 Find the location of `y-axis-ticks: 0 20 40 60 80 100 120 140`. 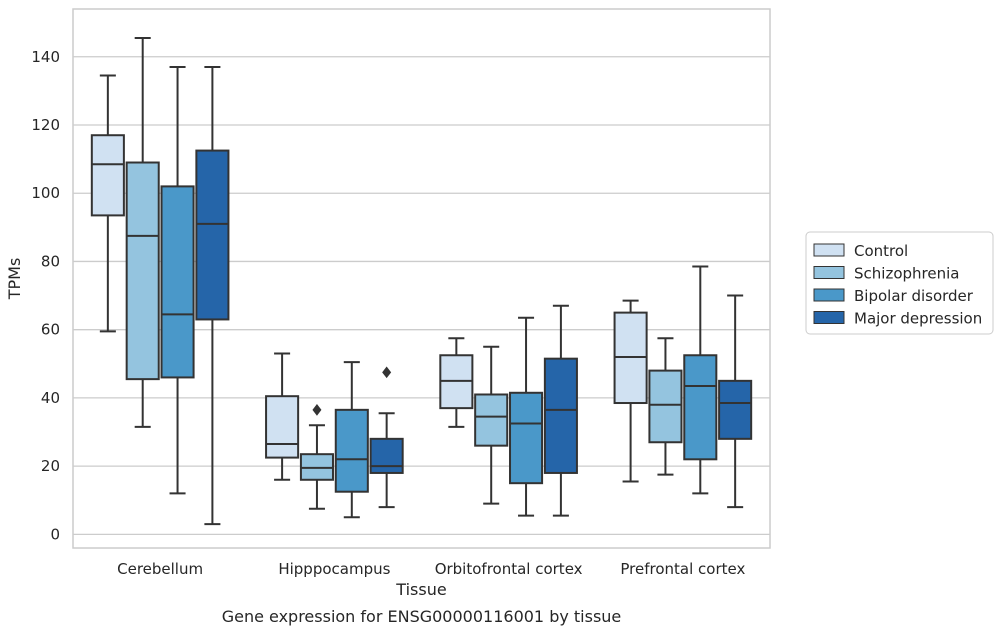

y-axis-ticks: 0 20 40 60 80 100 120 140 is located at coordinates (45, 296).